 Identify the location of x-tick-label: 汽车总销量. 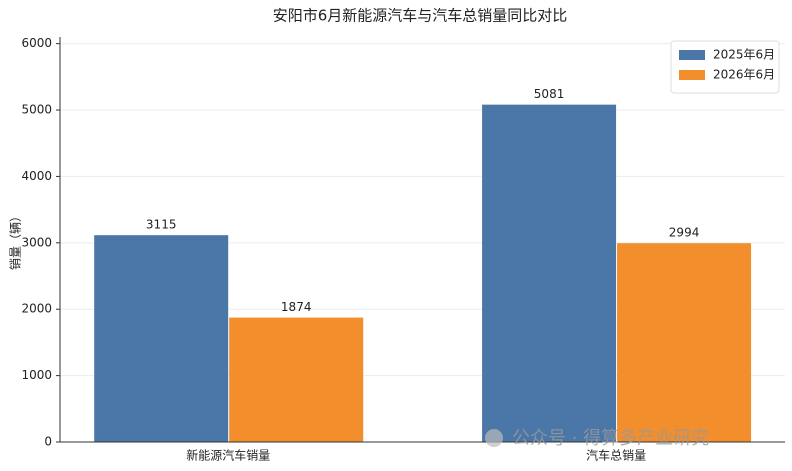
(616, 455).